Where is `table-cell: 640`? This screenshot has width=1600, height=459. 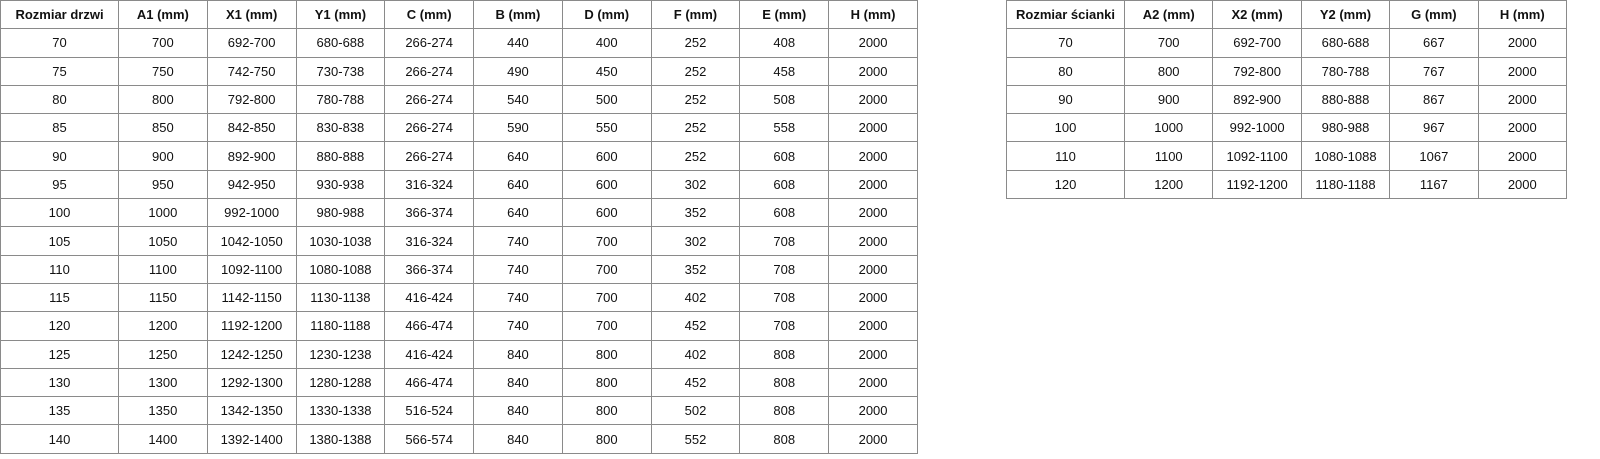
table-cell: 640 is located at coordinates (518, 213).